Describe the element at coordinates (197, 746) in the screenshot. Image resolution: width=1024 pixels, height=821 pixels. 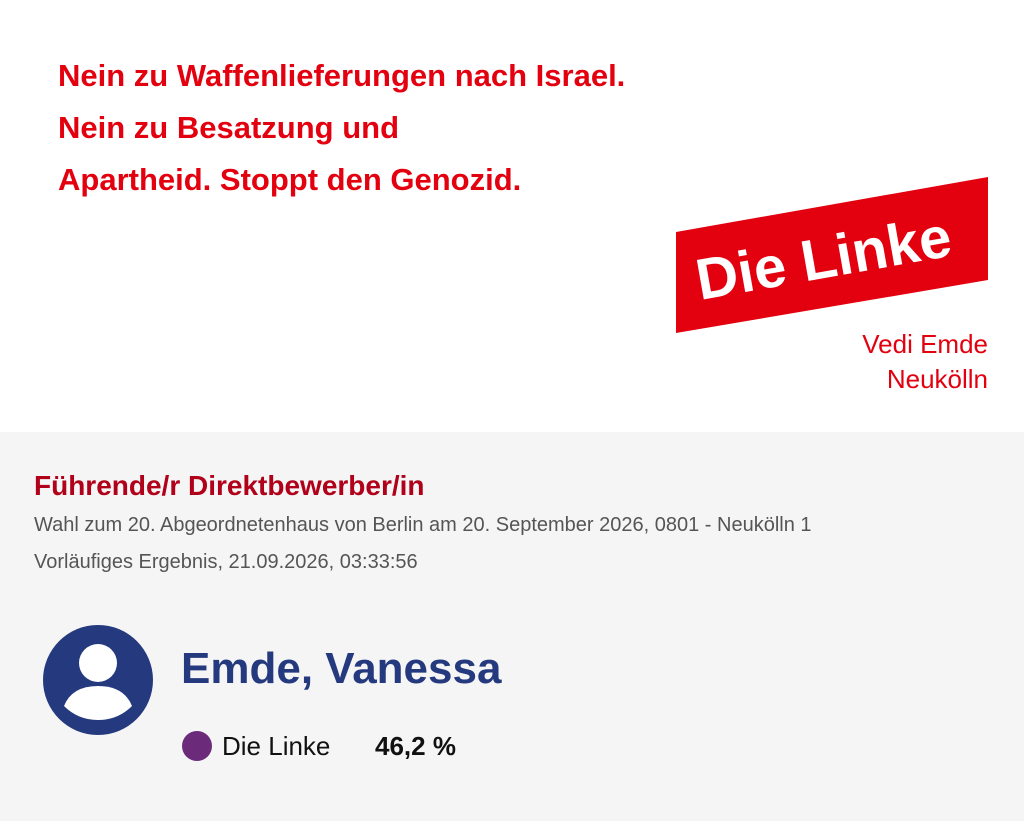
I see `party-dot` at that location.